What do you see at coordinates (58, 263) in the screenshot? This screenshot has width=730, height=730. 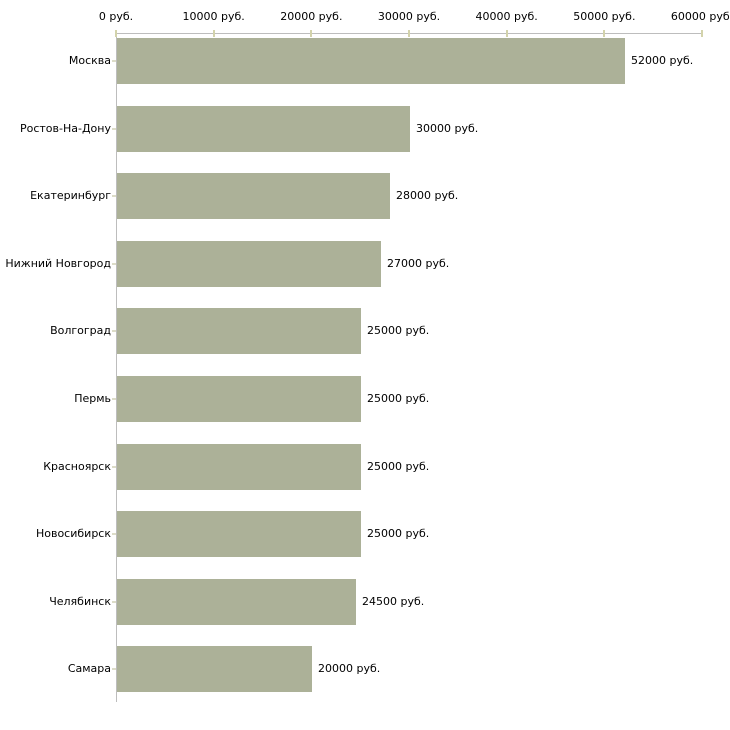 I see `category-label: Нижний Новгород` at bounding box center [58, 263].